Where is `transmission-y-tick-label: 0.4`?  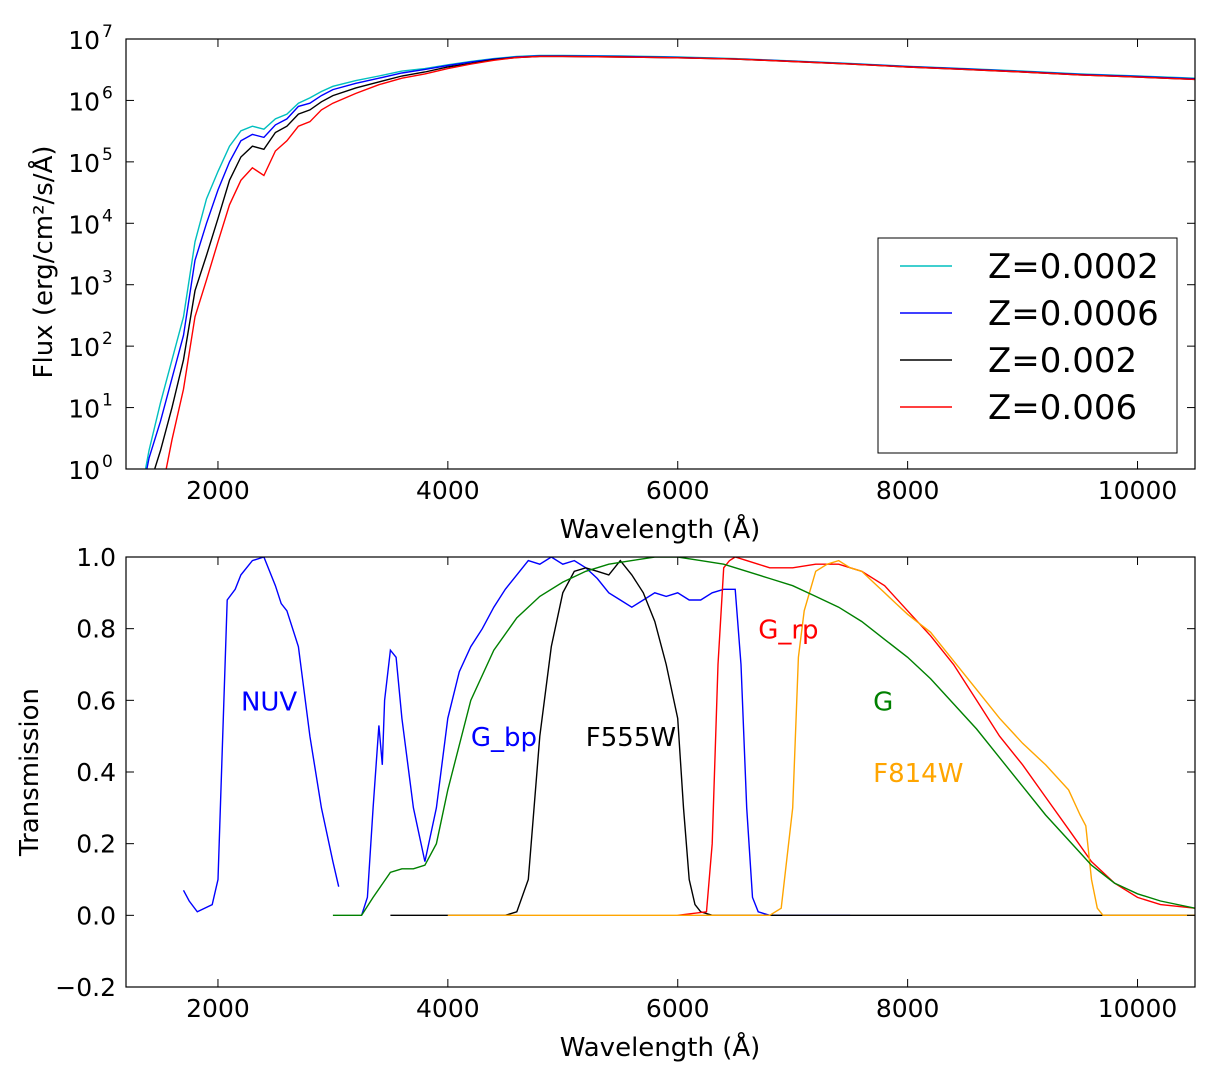
transmission-y-tick-label: 0.4 is located at coordinates (96, 772).